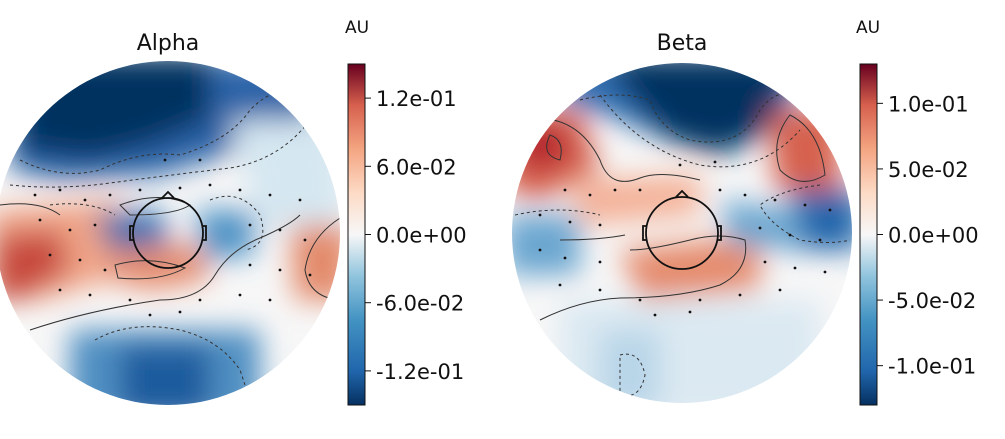  I want to click on beta-colorbar-label: AU, so click(868, 28).